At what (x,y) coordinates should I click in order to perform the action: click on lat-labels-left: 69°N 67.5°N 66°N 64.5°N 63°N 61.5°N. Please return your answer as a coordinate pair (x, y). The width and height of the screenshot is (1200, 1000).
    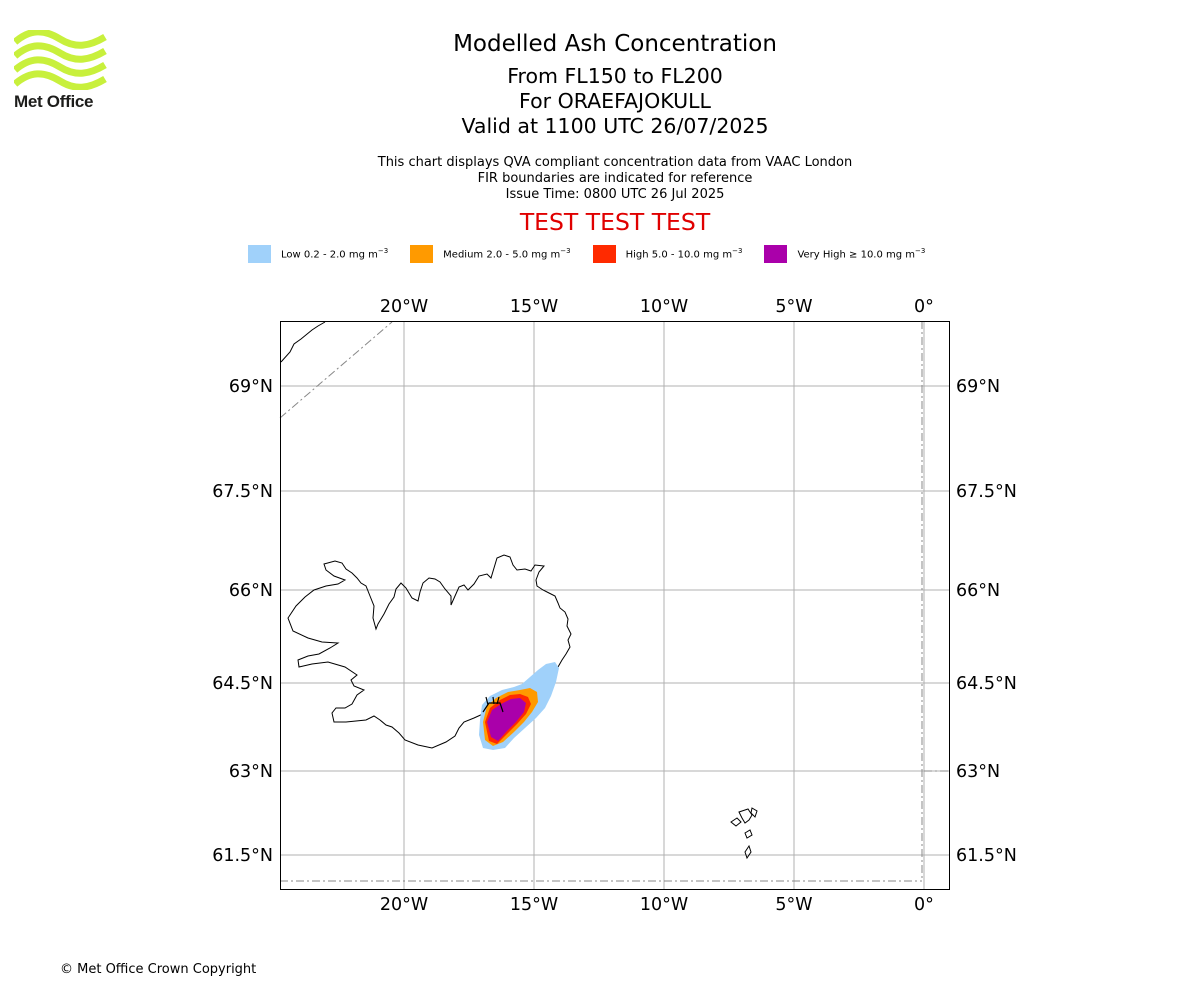
    Looking at the image, I should click on (242, 621).